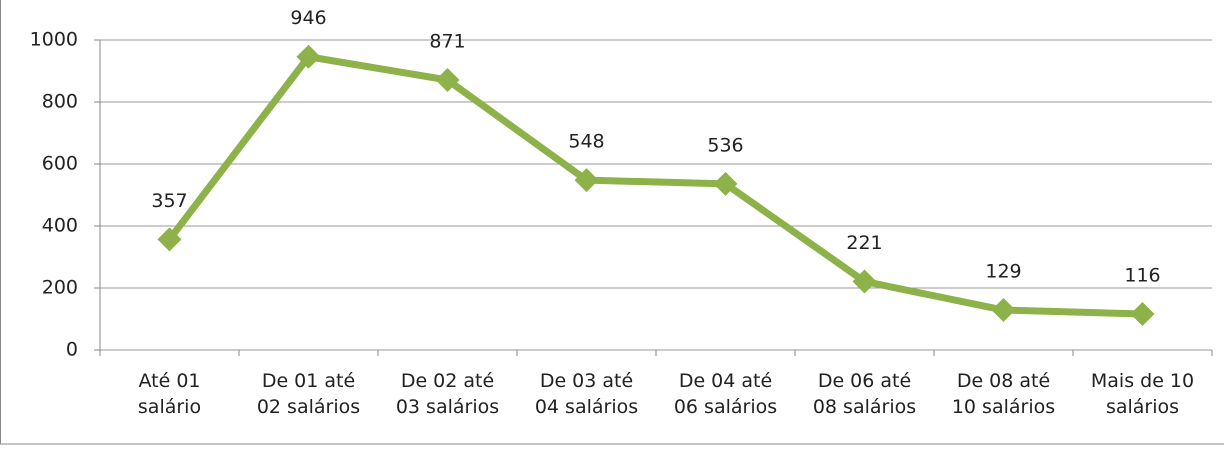  What do you see at coordinates (864, 243) in the screenshot?
I see `data-label: 221` at bounding box center [864, 243].